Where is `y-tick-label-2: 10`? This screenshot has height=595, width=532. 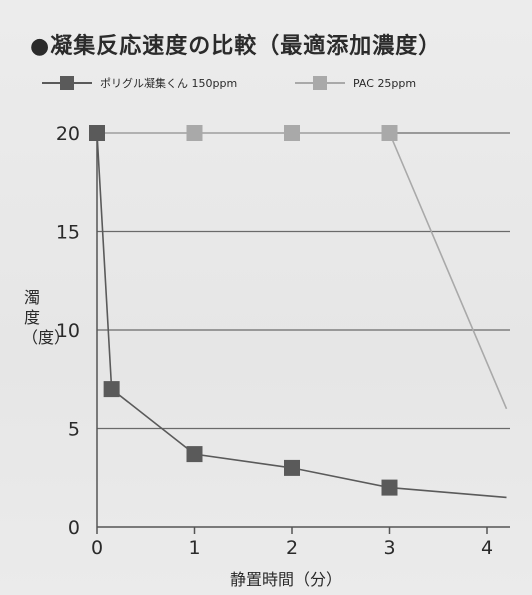 y-tick-label-2: 10 is located at coordinates (68, 331).